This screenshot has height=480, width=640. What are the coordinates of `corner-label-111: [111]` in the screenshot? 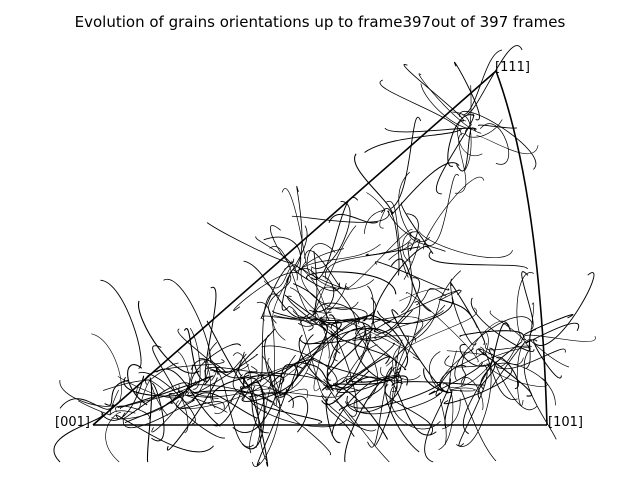 It's located at (512, 67).